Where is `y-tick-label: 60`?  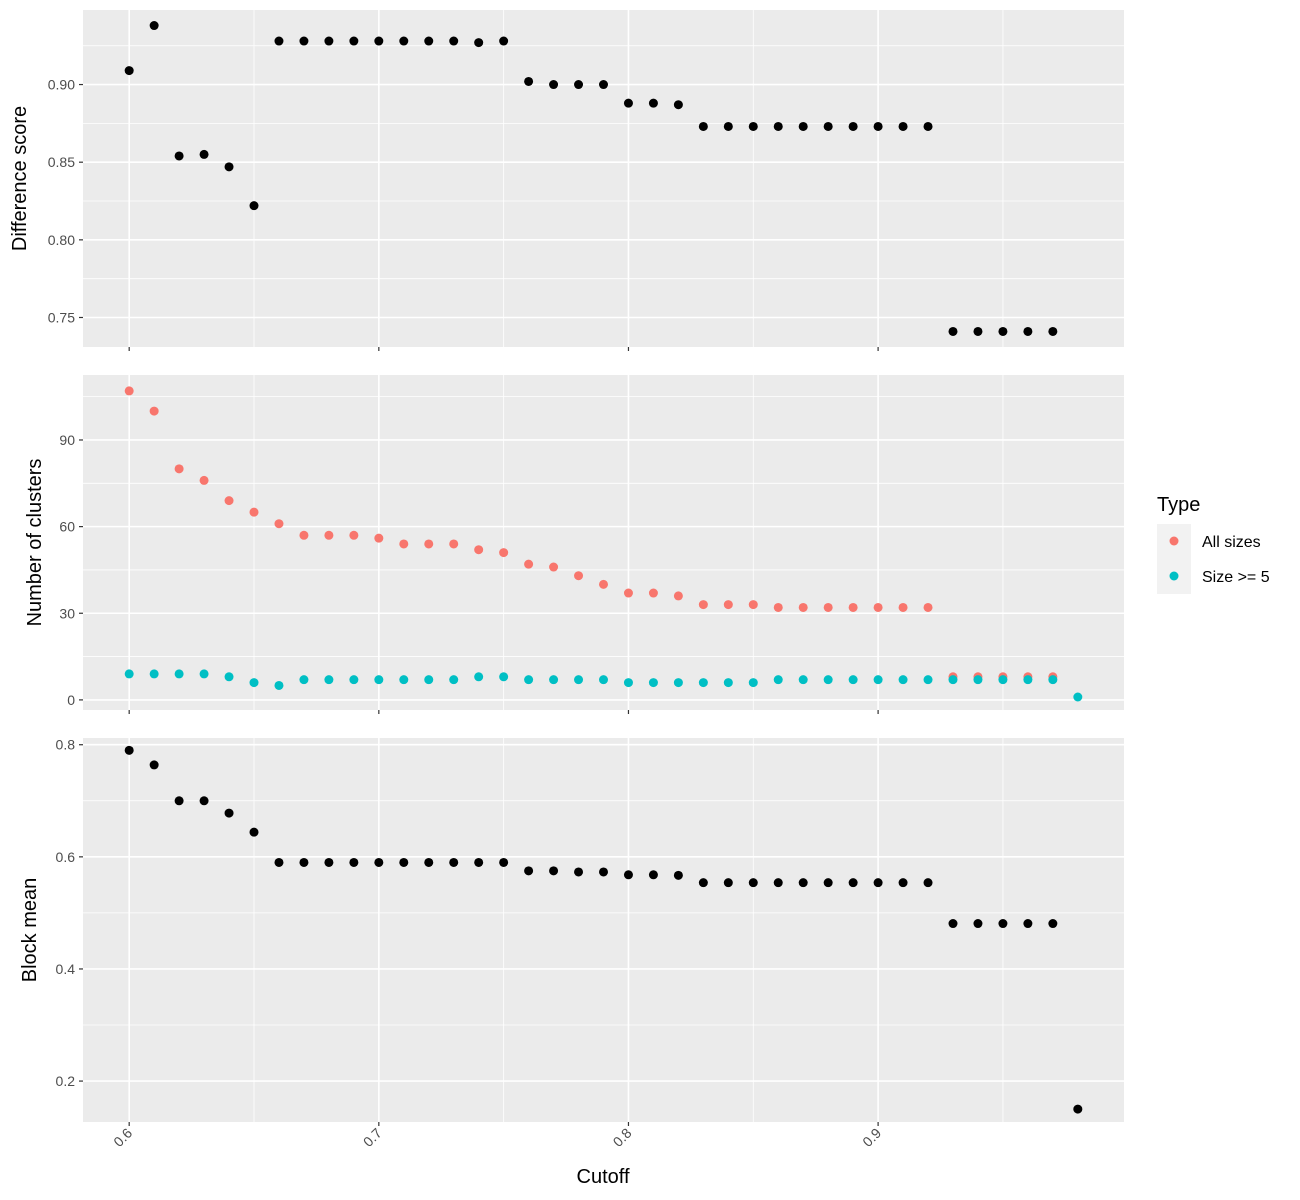 y-tick-label: 60 is located at coordinates (67, 527).